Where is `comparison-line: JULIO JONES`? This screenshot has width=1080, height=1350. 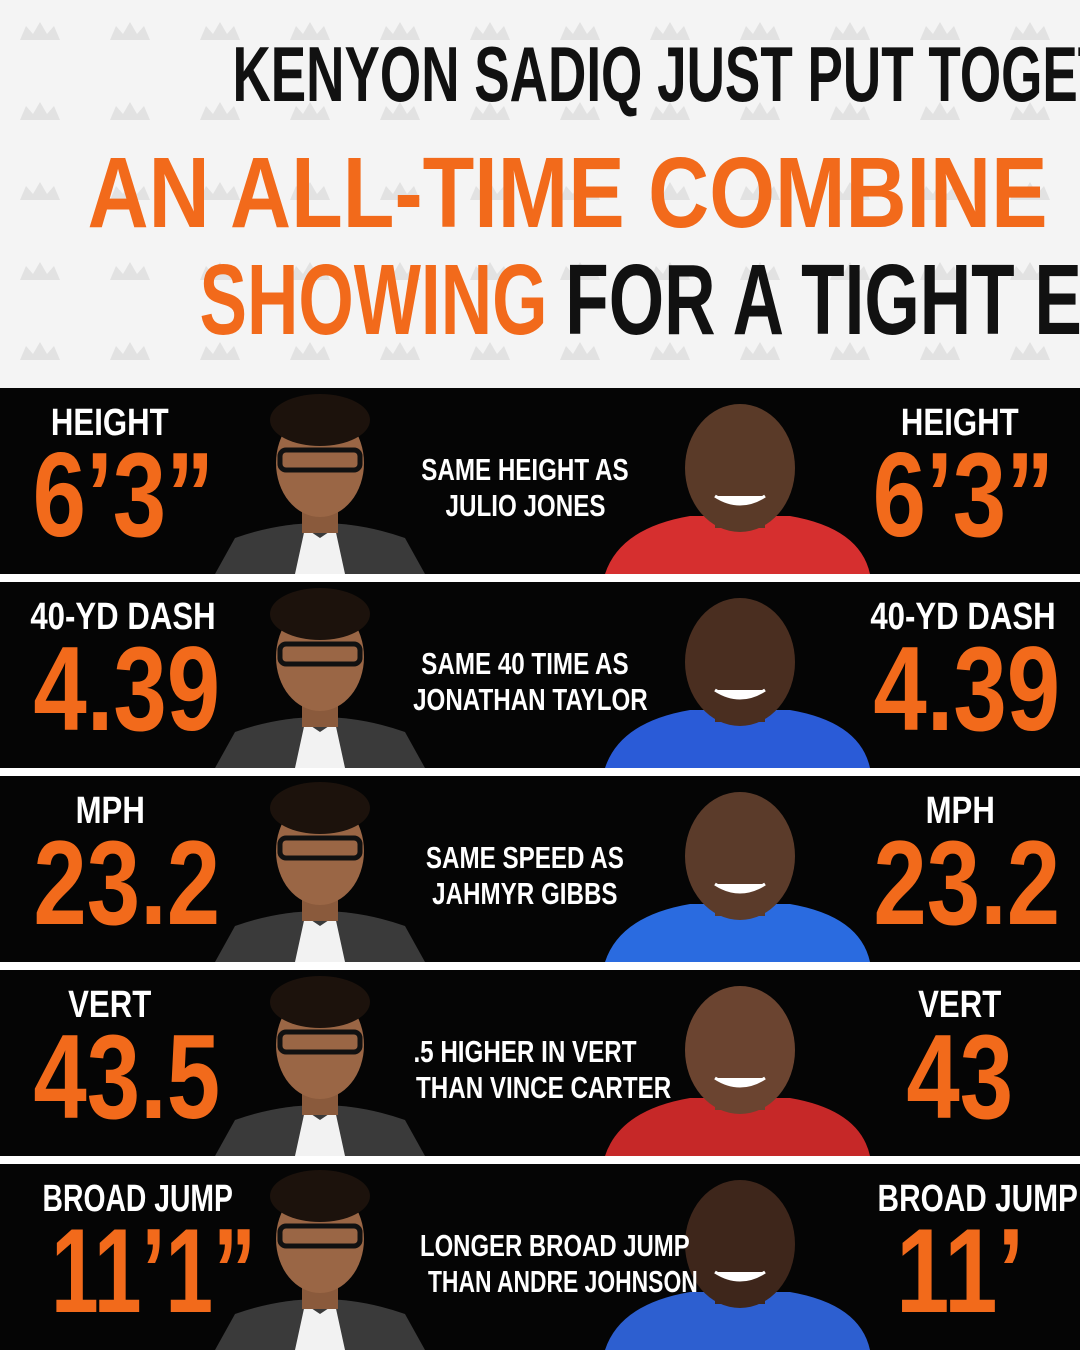
comparison-line: JULIO JONES is located at coordinates (525, 505).